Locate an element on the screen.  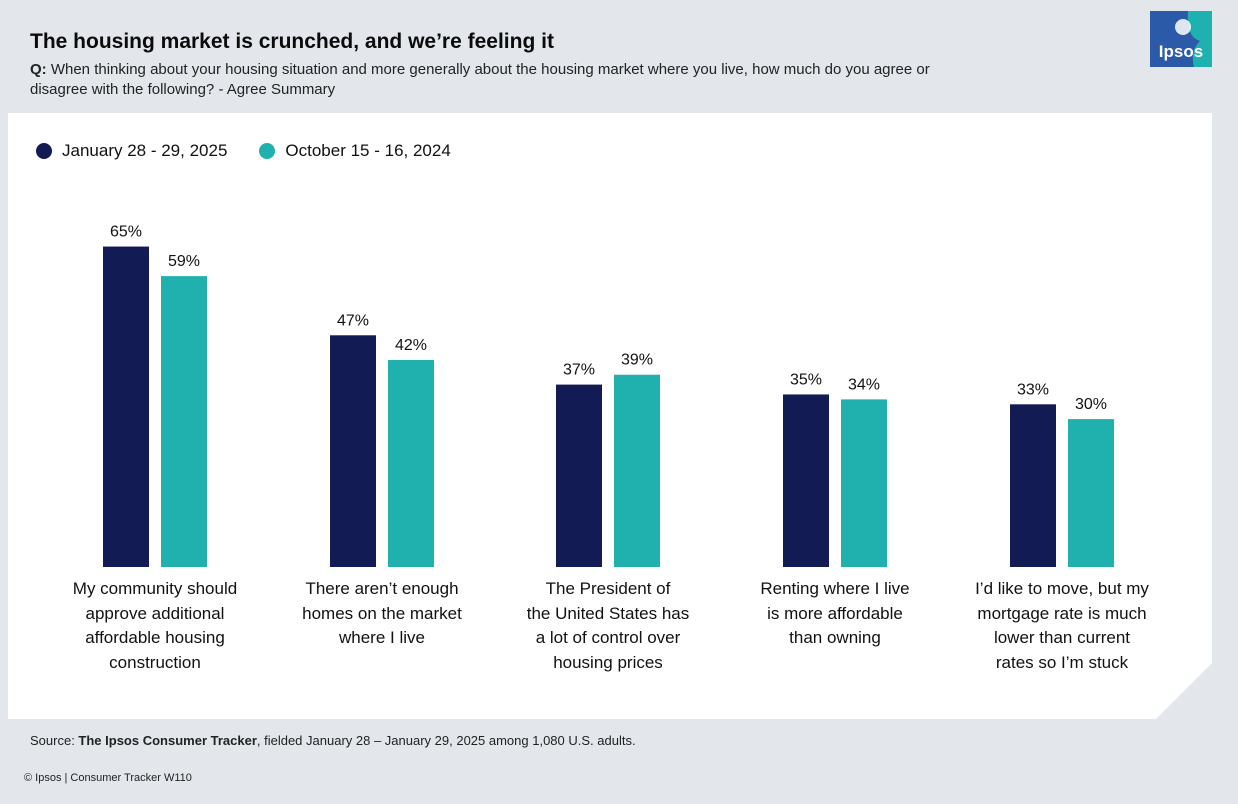
category-label-line: mortgage rate is much is located at coordinates (1062, 613).